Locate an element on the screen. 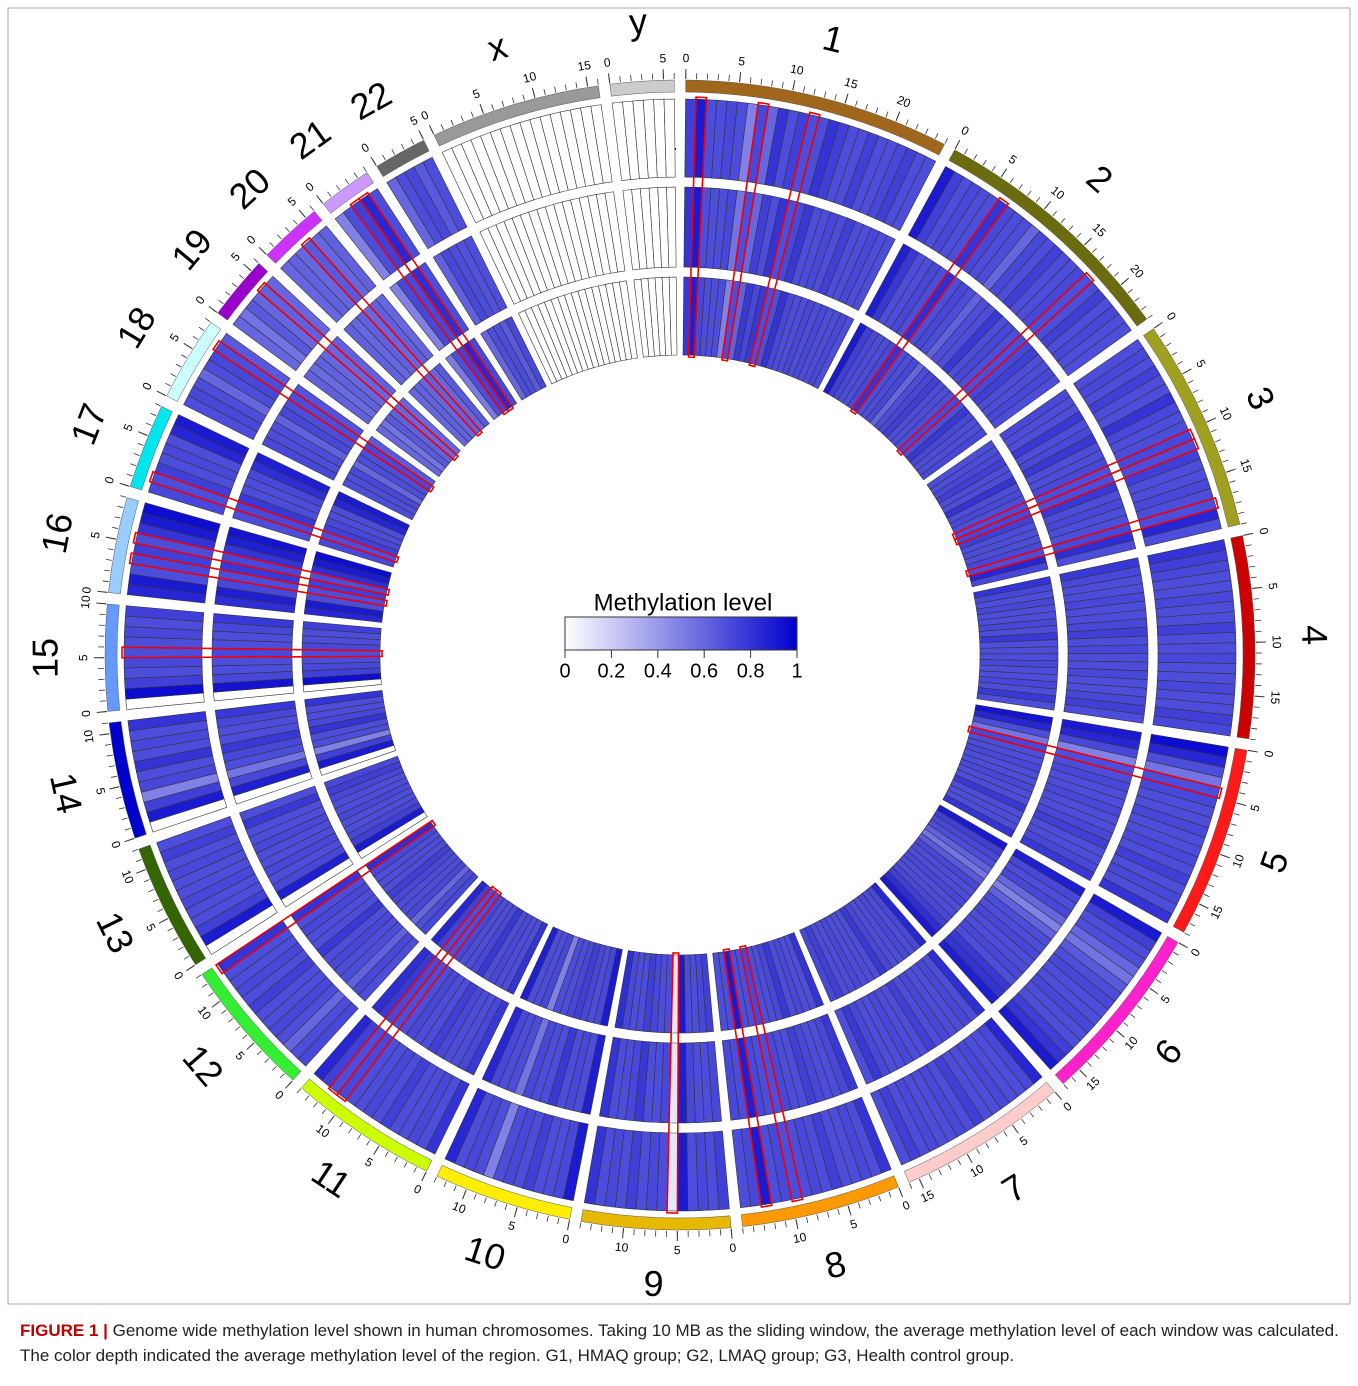  highlight-box is located at coordinates (784, 239).